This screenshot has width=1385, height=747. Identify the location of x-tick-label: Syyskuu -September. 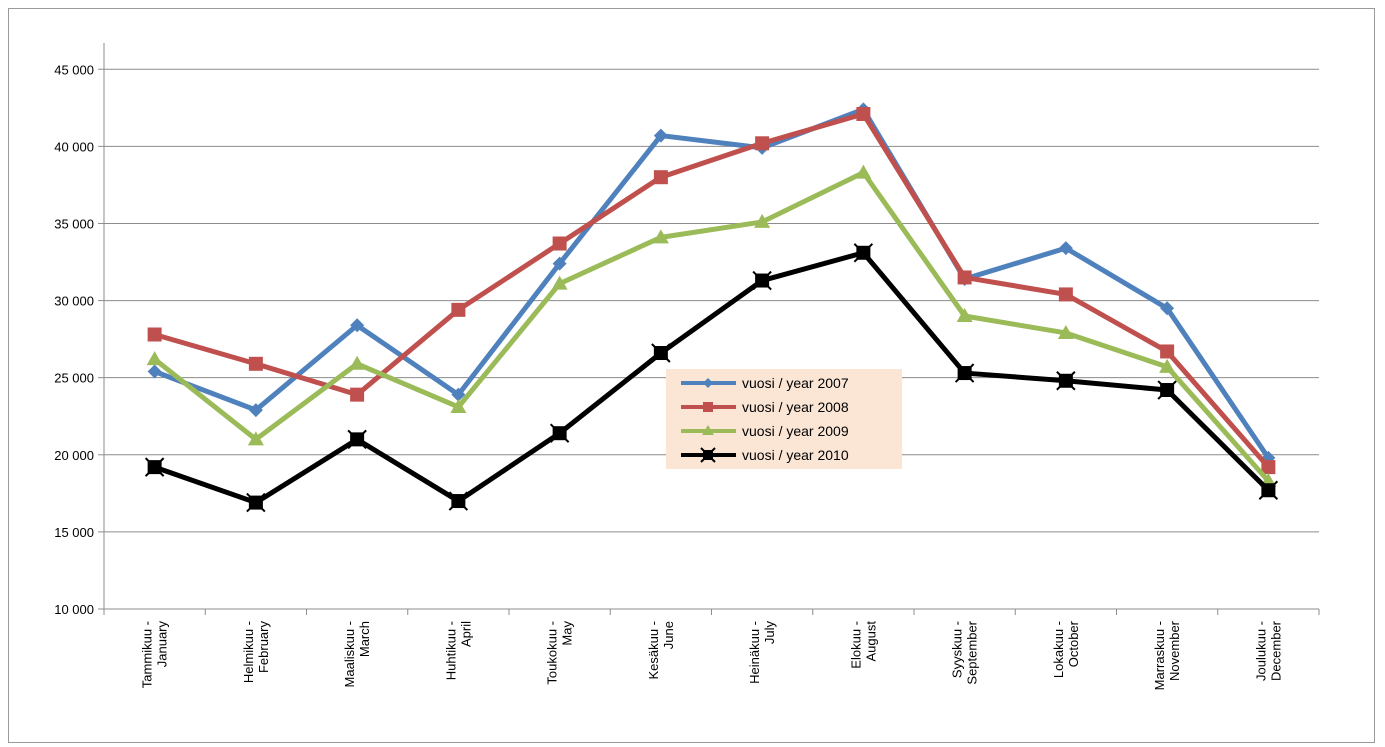
(965, 652).